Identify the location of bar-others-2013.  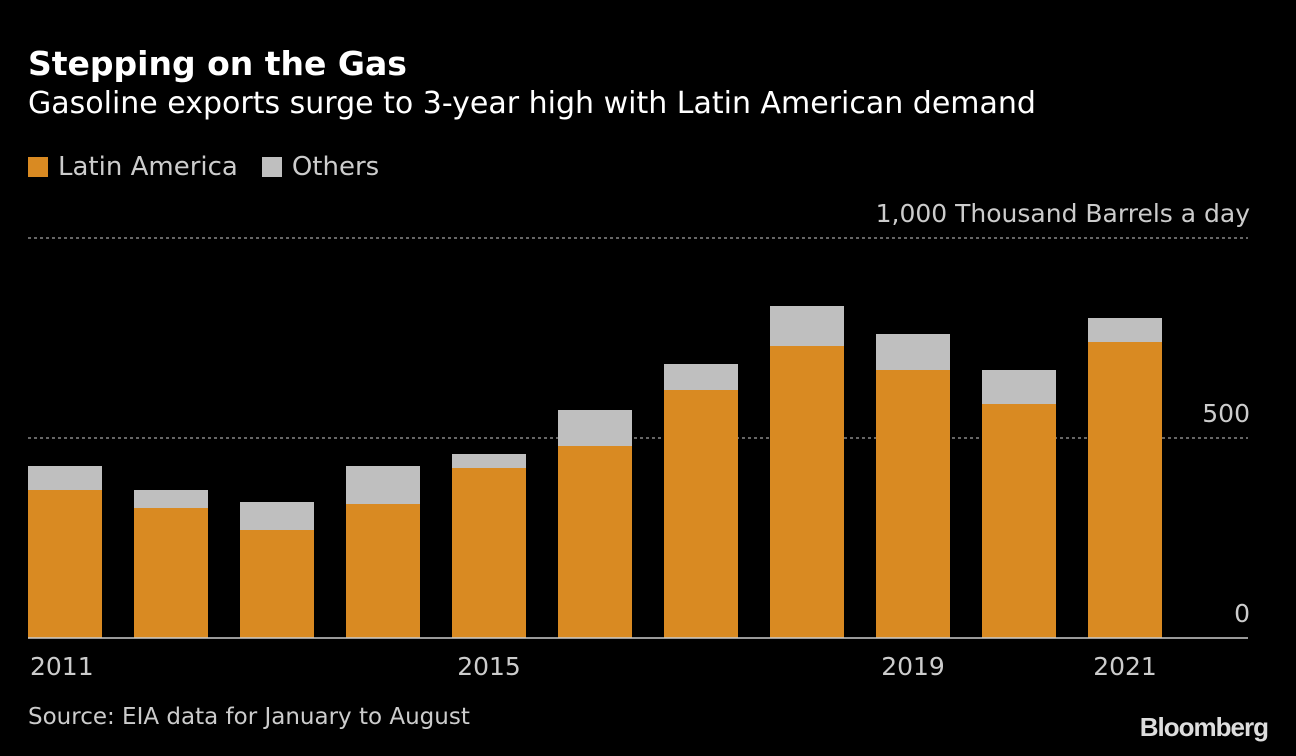
(277, 516).